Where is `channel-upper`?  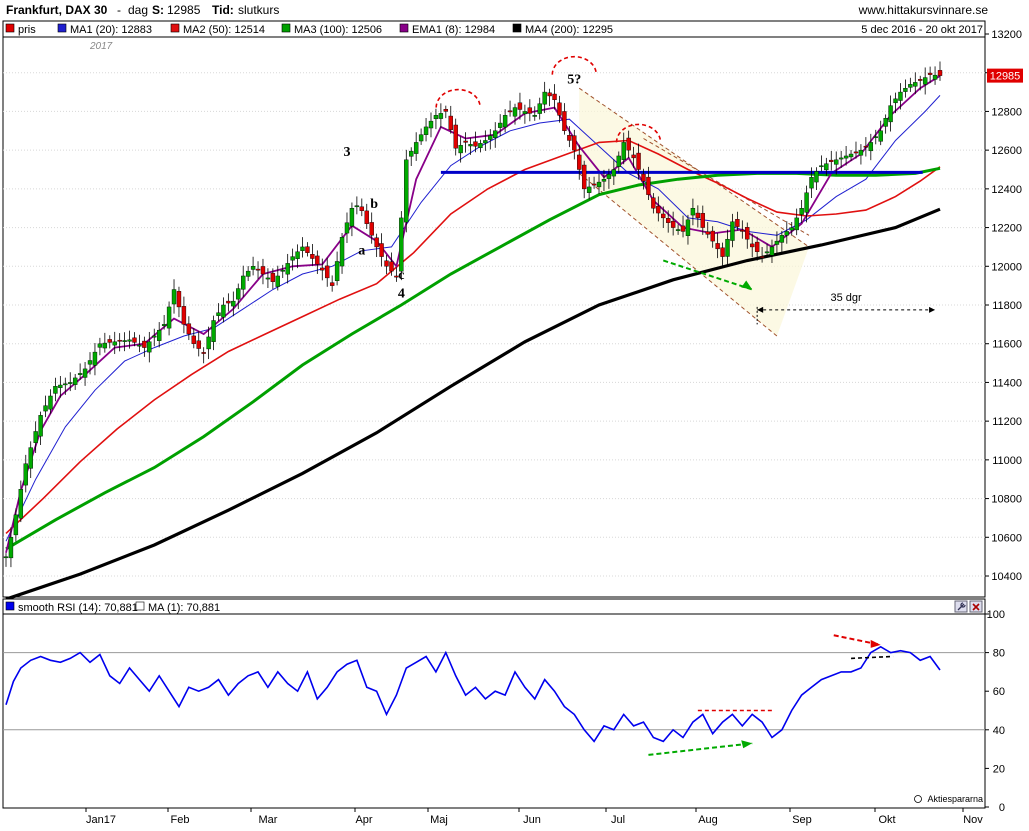
channel-upper is located at coordinates (694, 167).